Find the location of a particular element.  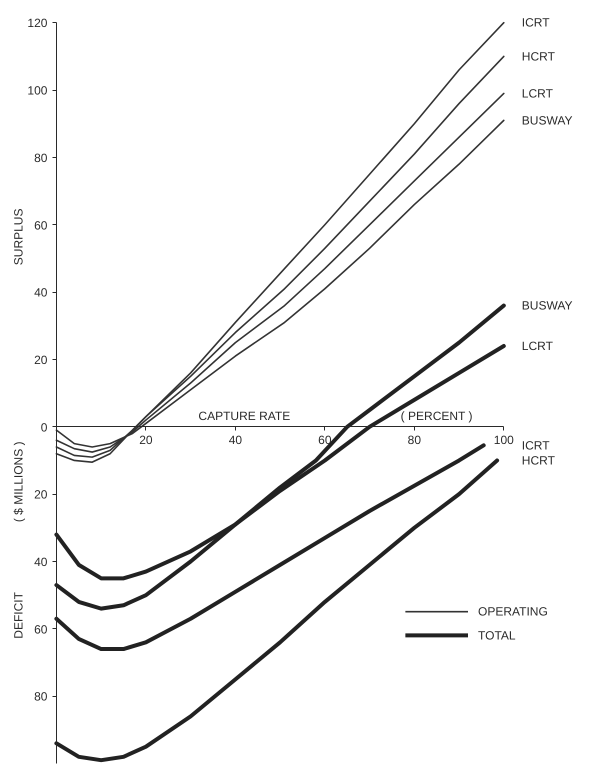

text: SURPLUS is located at coordinates (18, 237).